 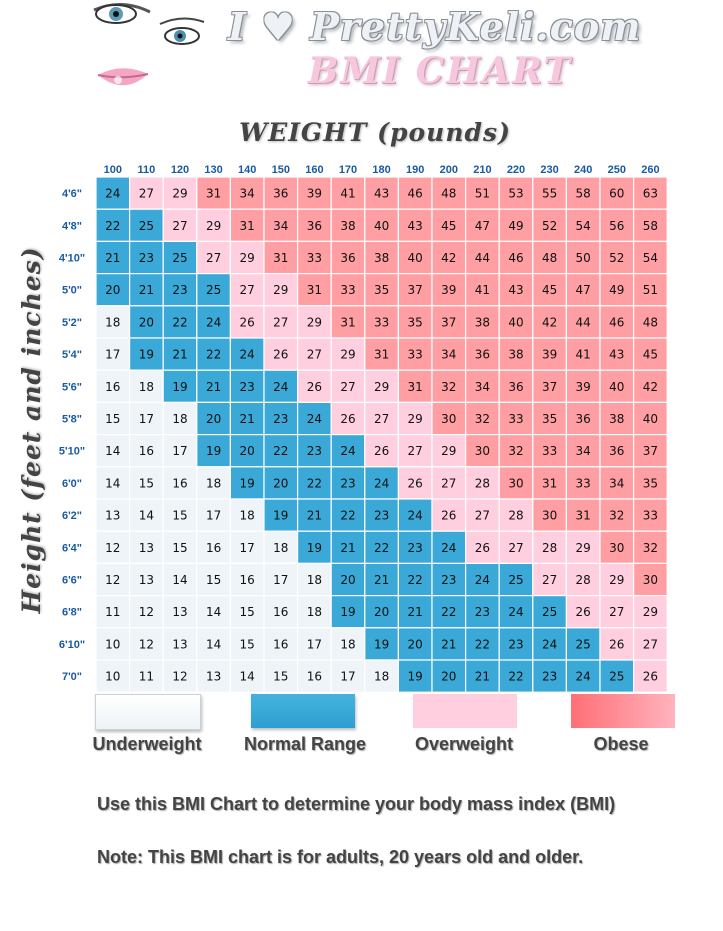 What do you see at coordinates (415, 387) in the screenshot?
I see `cell-value-label: 31` at bounding box center [415, 387].